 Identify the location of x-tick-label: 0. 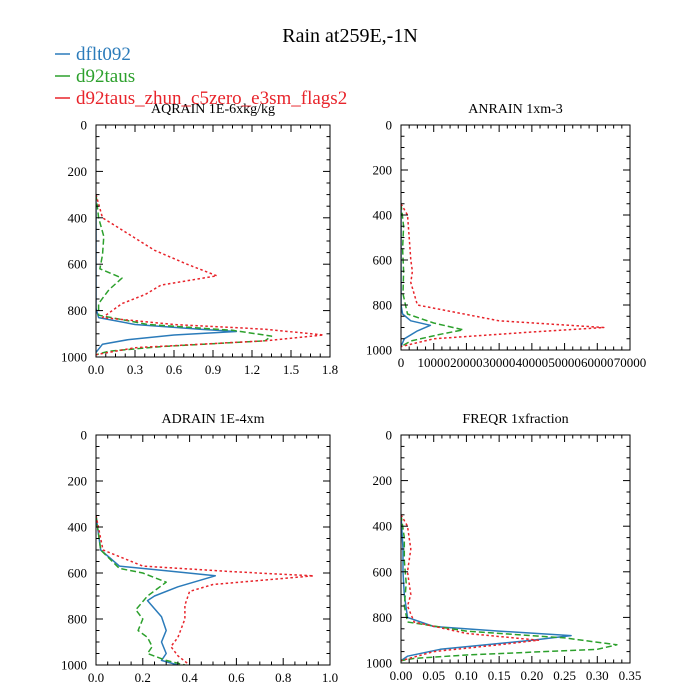
(401, 362).